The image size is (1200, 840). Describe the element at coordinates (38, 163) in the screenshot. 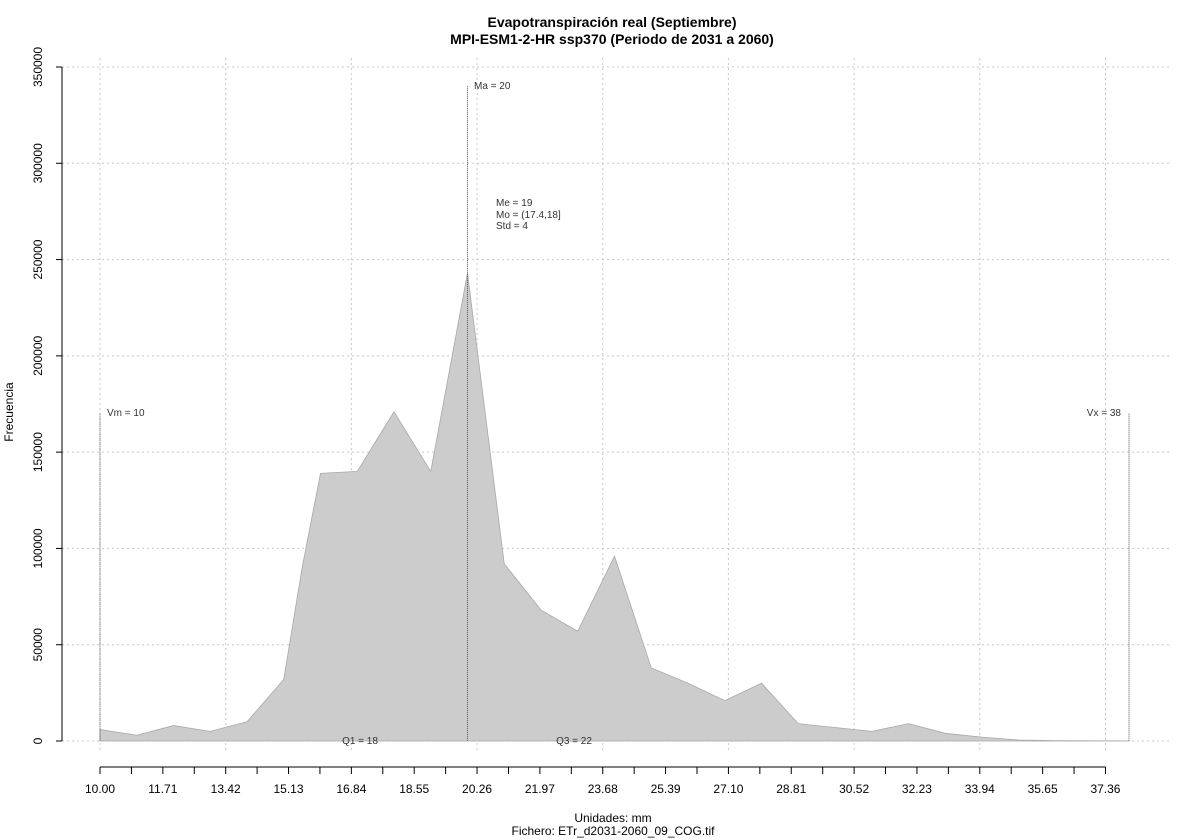

I see `y-tick-label: 300000` at that location.